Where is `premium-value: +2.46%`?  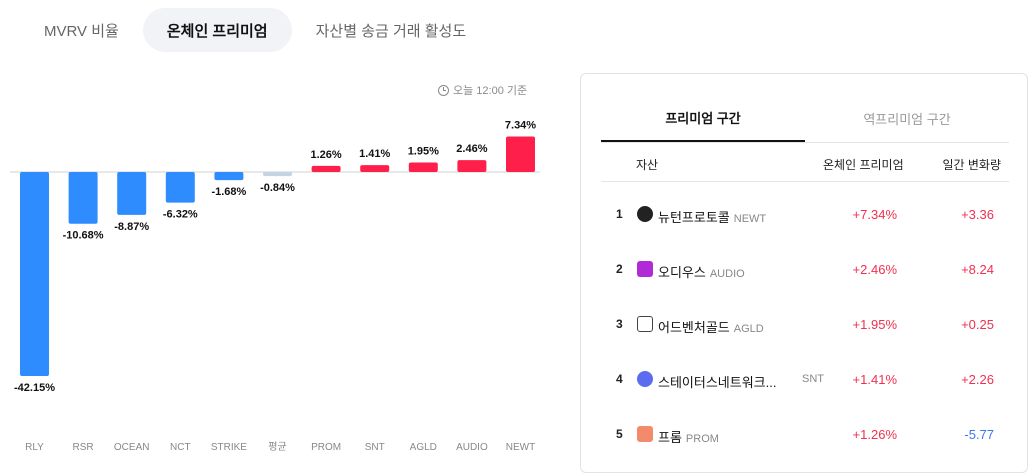 premium-value: +2.46% is located at coordinates (874, 269).